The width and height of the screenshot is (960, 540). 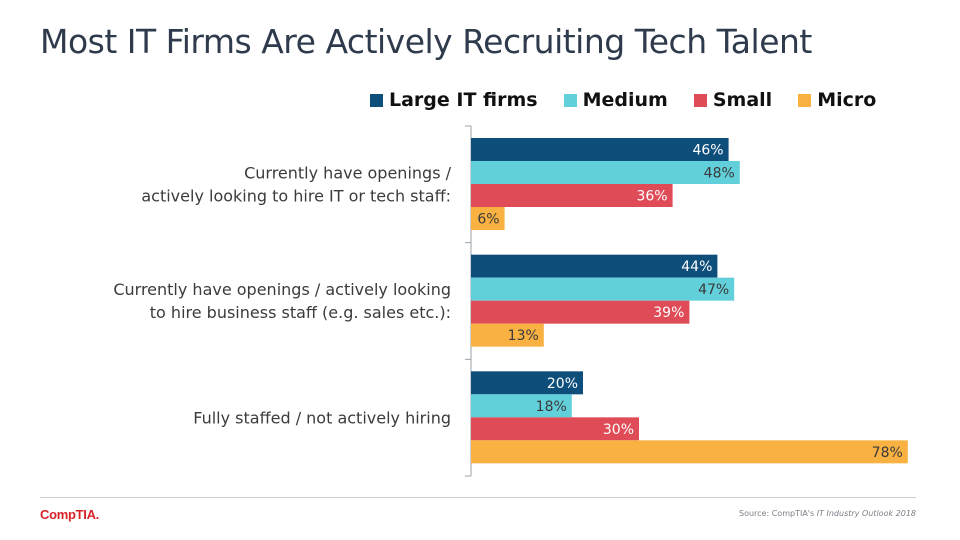 What do you see at coordinates (523, 336) in the screenshot?
I see `data-label: 13%` at bounding box center [523, 336].